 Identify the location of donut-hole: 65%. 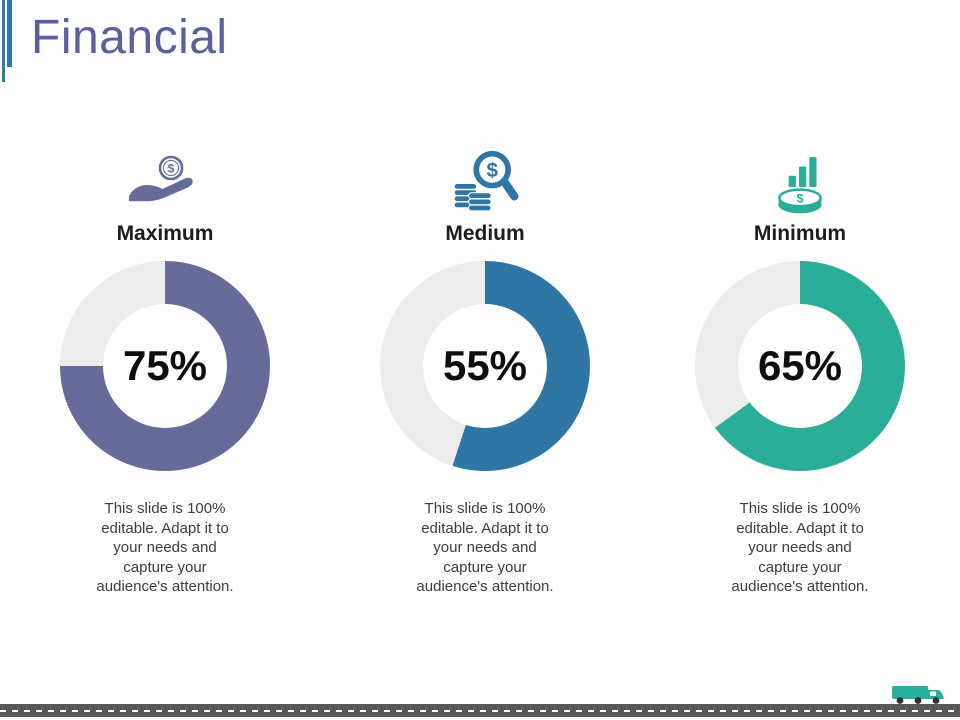
(800, 366).